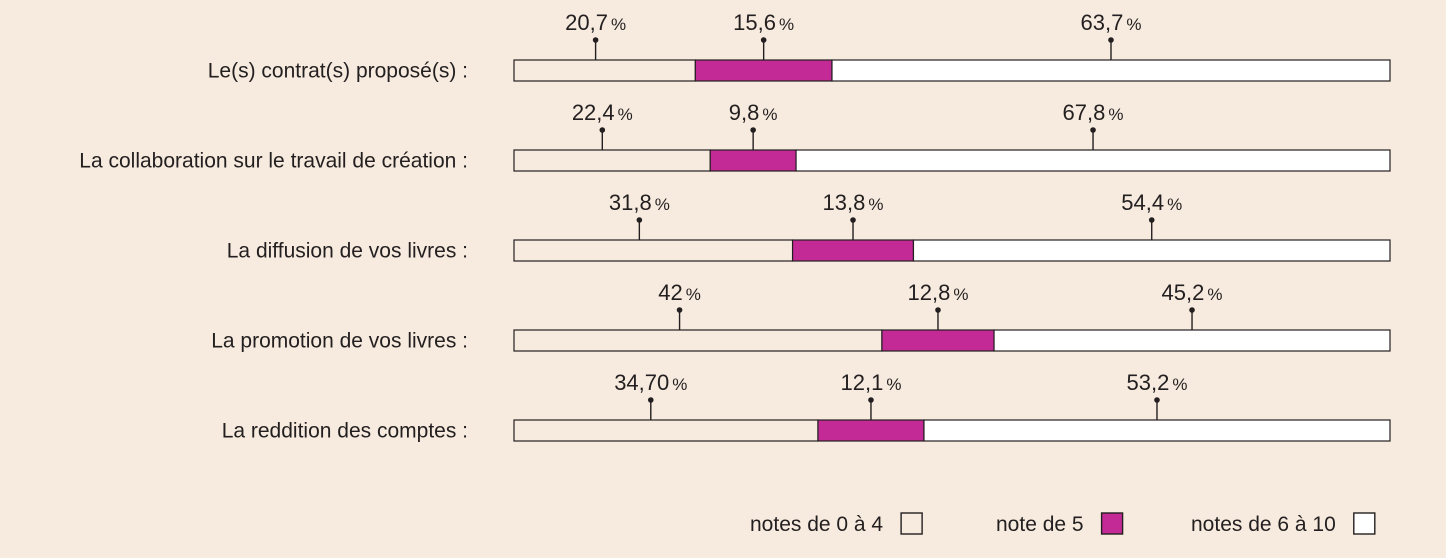 This screenshot has width=1446, height=558. Describe the element at coordinates (1263, 524) in the screenshot. I see `legend-label: notes de 6 à 10` at that location.